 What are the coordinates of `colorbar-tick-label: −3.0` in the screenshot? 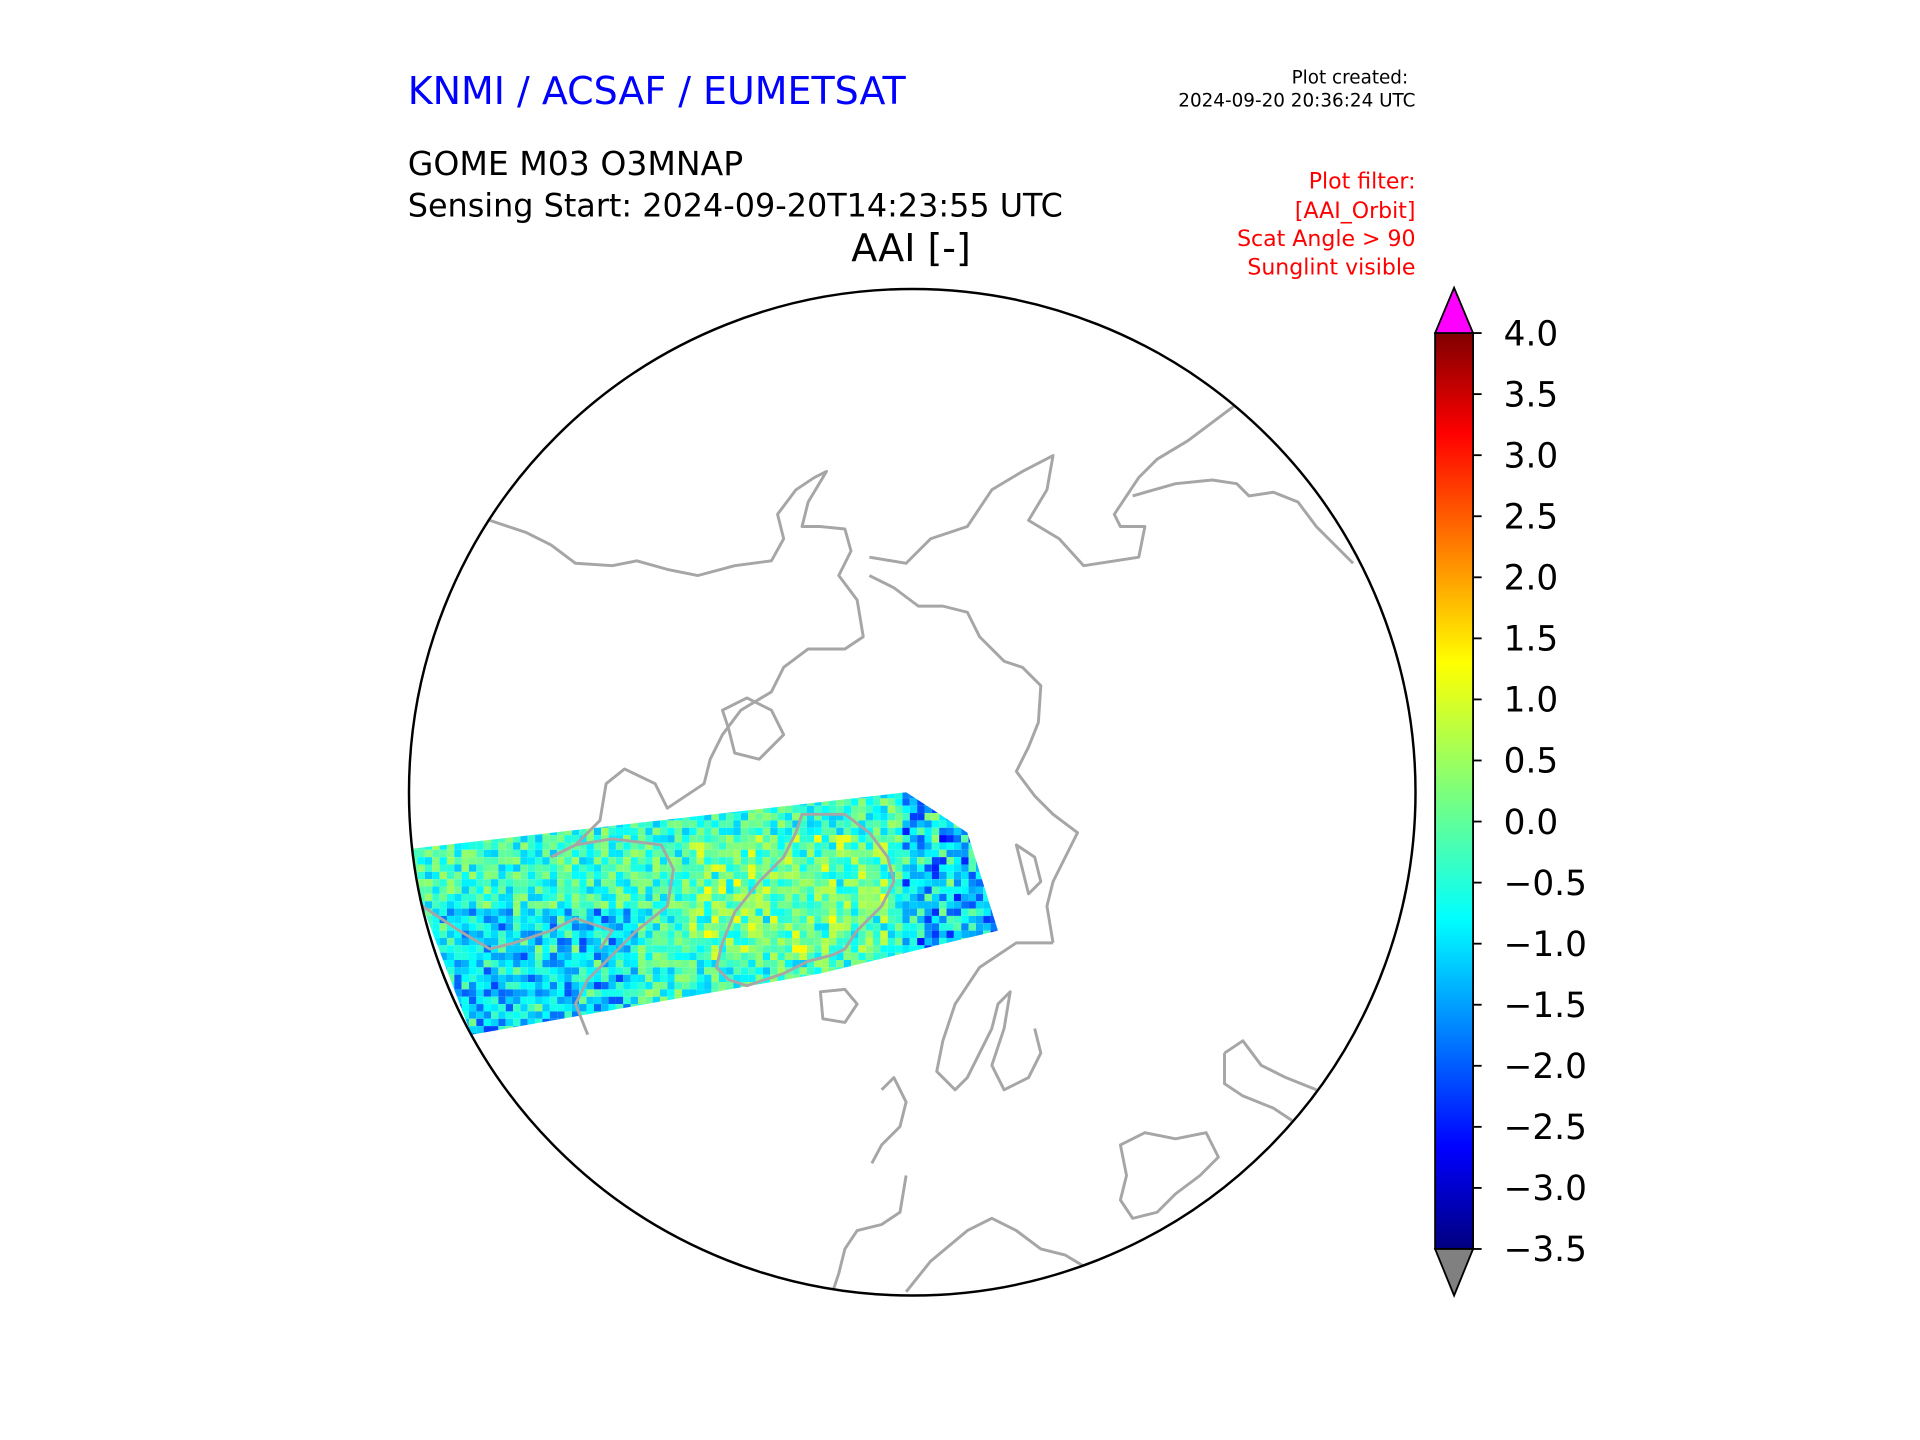 It's located at (1545, 1189).